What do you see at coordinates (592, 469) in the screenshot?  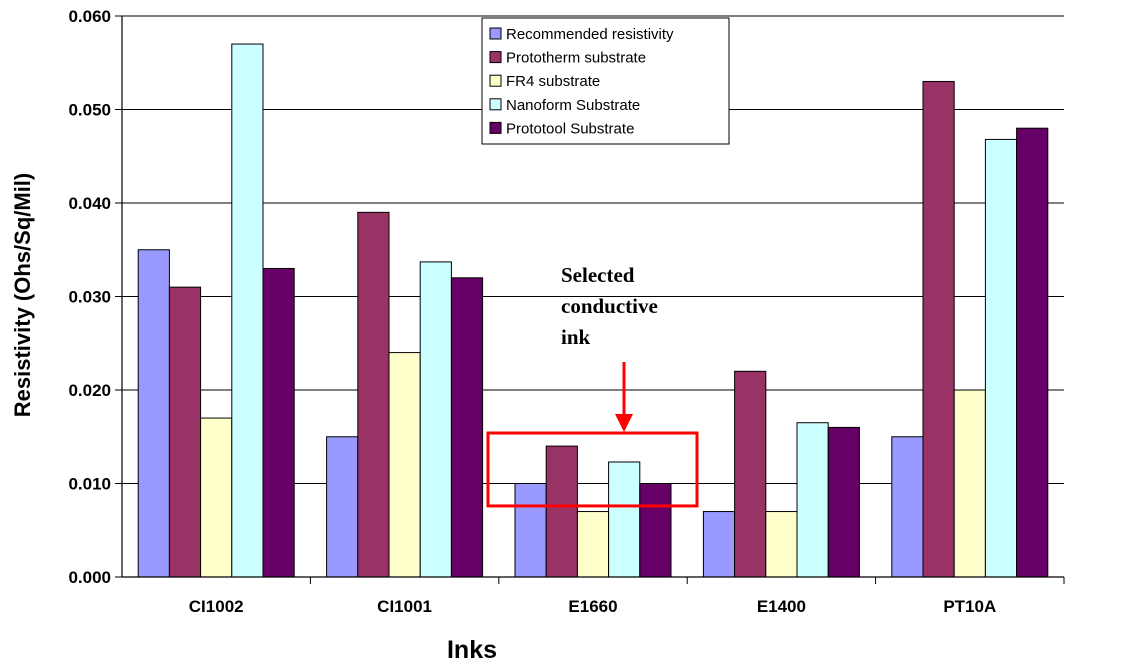 I see `highlight-box` at bounding box center [592, 469].